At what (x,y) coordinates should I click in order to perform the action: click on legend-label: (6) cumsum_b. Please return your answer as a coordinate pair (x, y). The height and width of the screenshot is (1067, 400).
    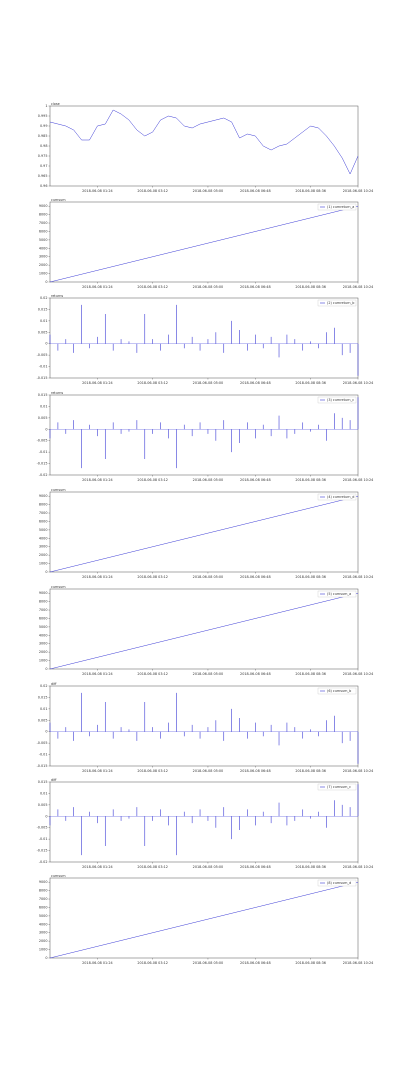
    Looking at the image, I should click on (339, 691).